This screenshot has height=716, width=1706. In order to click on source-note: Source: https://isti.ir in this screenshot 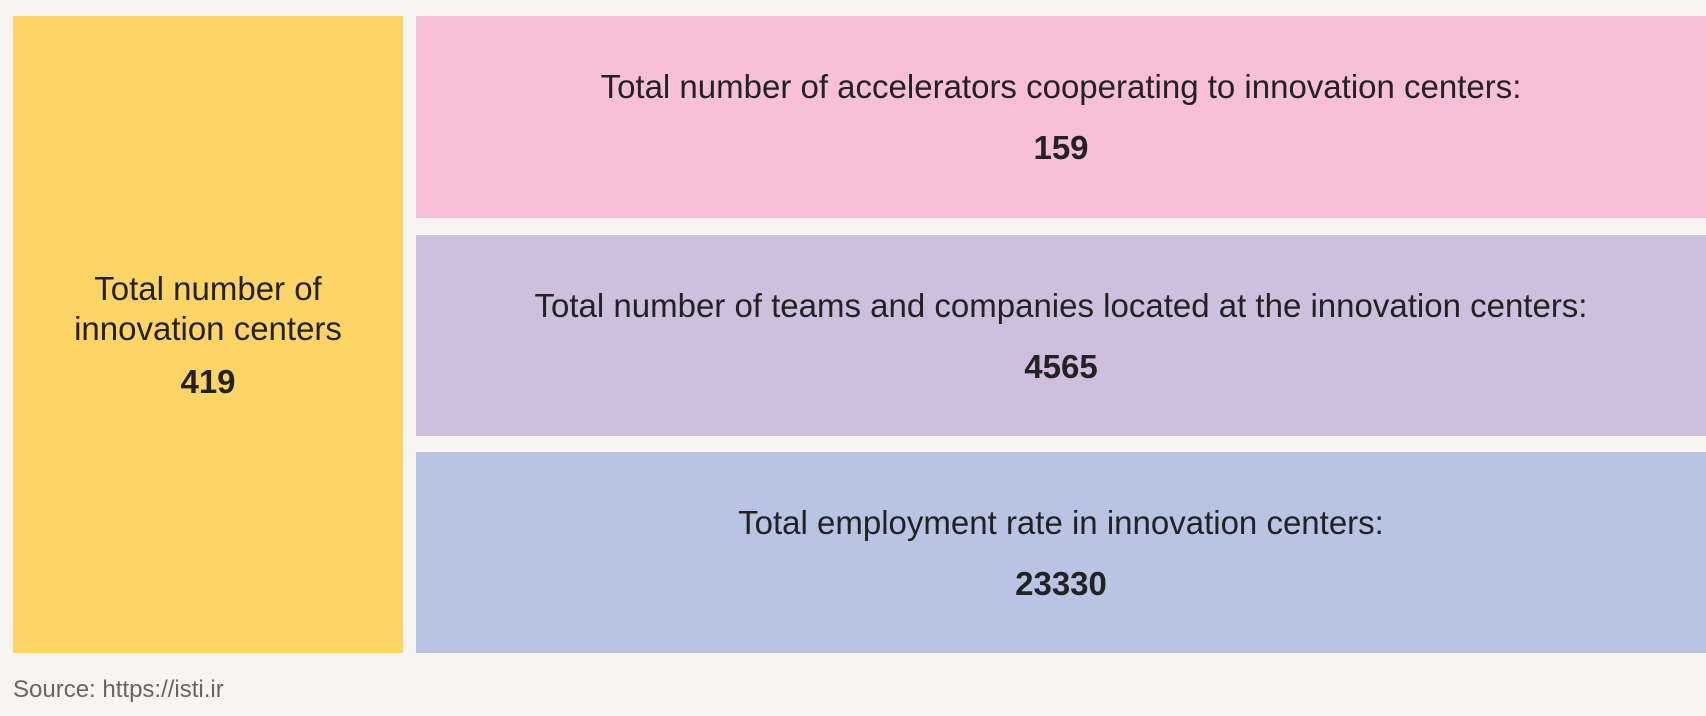, I will do `click(118, 689)`.